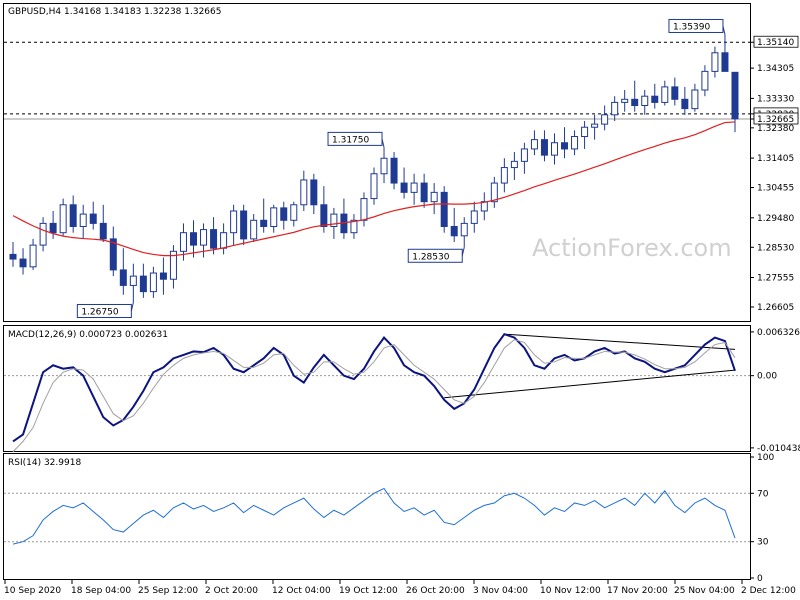 The height and width of the screenshot is (600, 800). I want to click on rsi-title: RSI(14) 32.9918, so click(44, 463).